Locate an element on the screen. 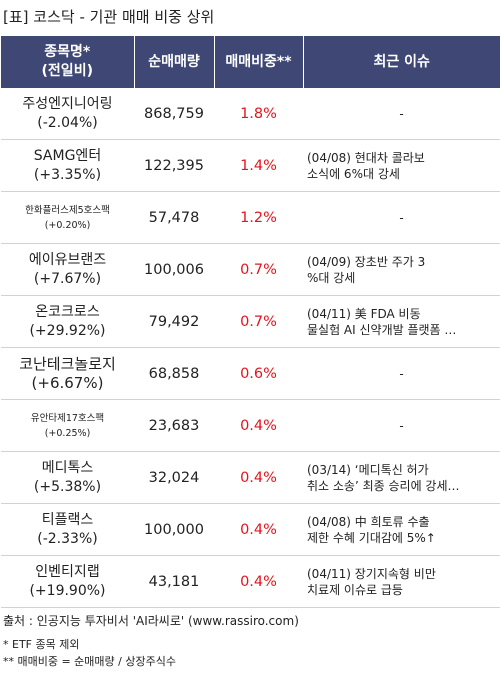 This screenshot has height=675, width=500. stock-name-cell: 코난테크놀로지 (+6.67%) is located at coordinates (67, 373).